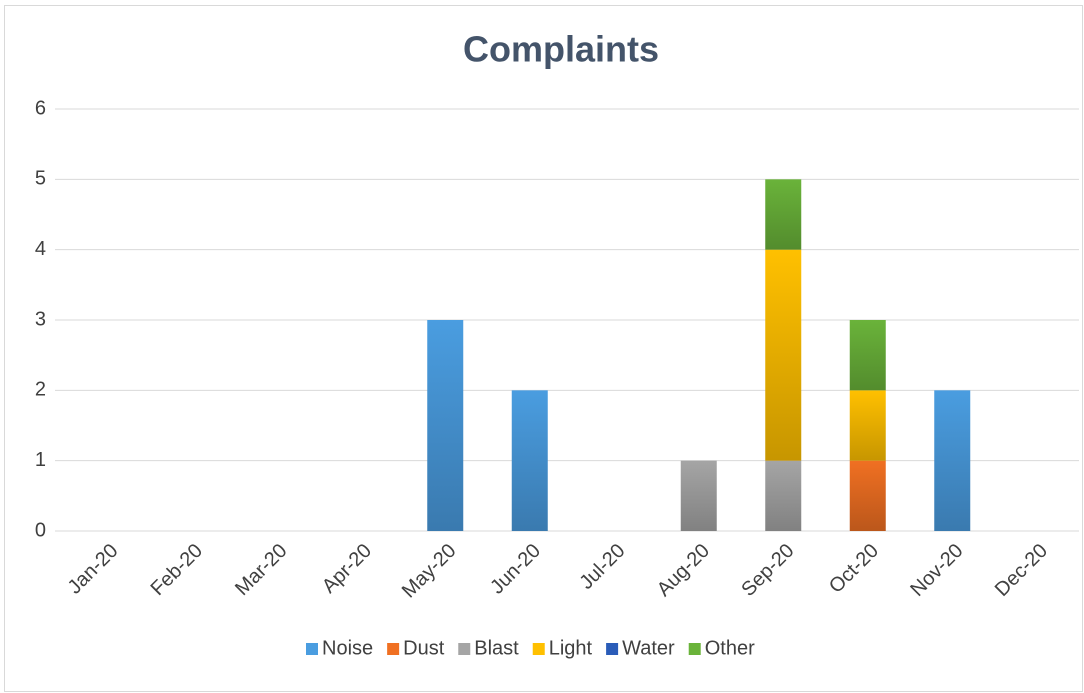 This screenshot has height=693, width=1084. Describe the element at coordinates (40, 249) in the screenshot. I see `y-tick-label: 4` at that location.